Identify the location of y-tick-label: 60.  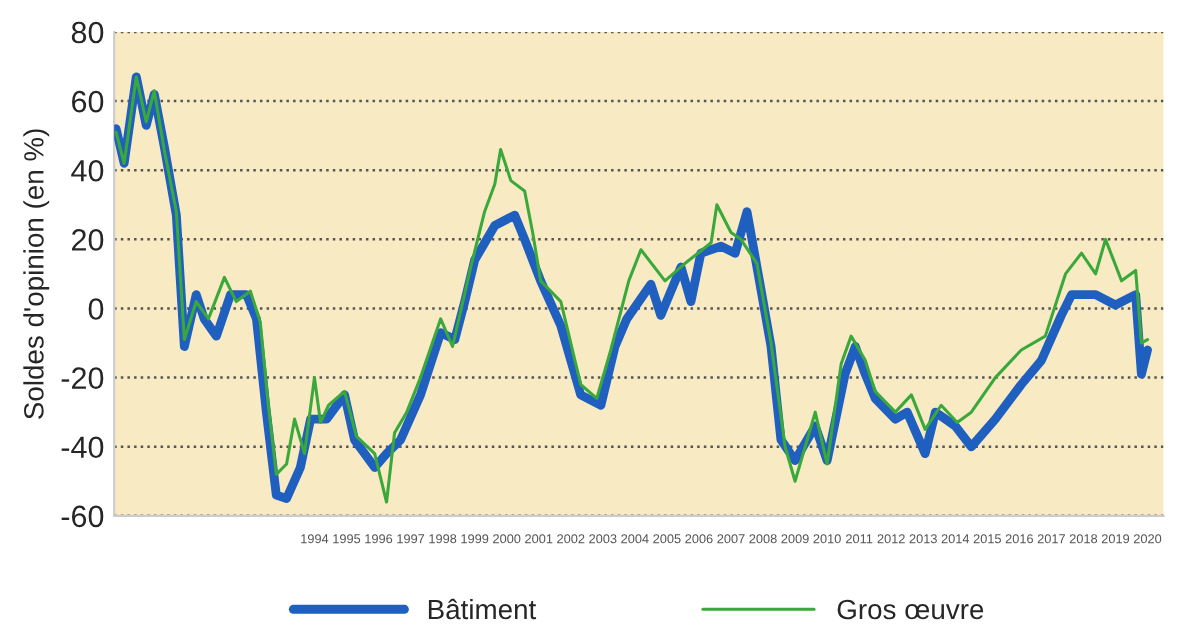
(88, 101).